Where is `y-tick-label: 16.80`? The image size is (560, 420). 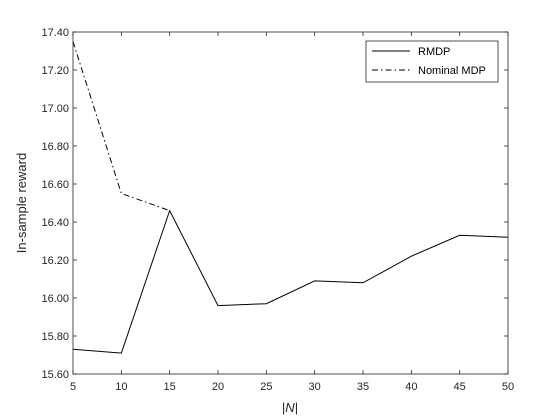 y-tick-label: 16.80 is located at coordinates (55, 147).